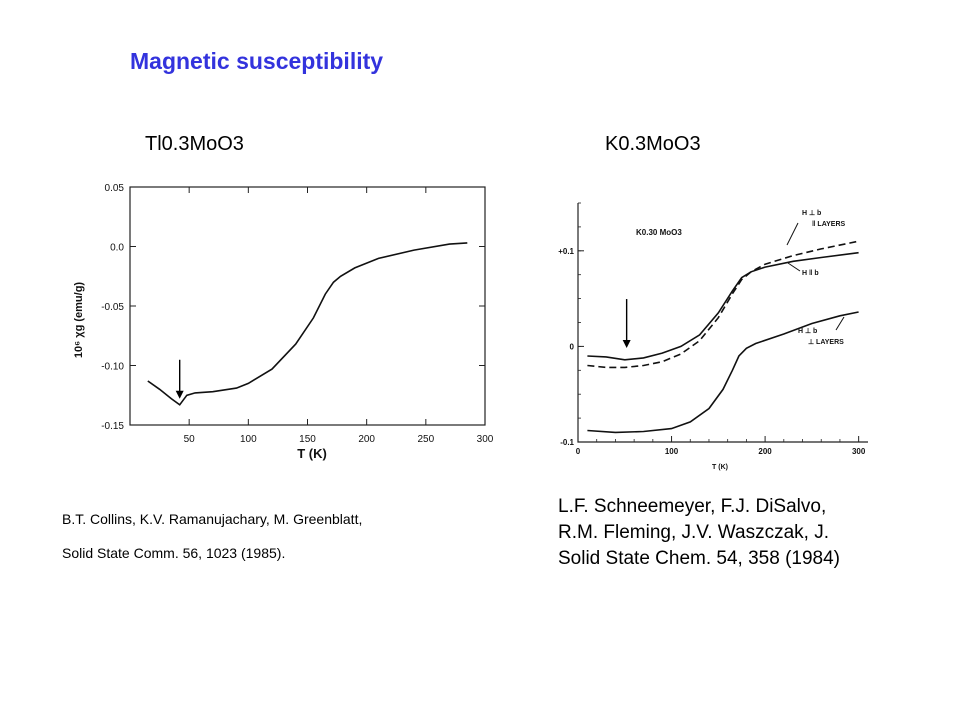 The width and height of the screenshot is (960, 720). I want to click on left-x-tick-label: 100, so click(248, 439).